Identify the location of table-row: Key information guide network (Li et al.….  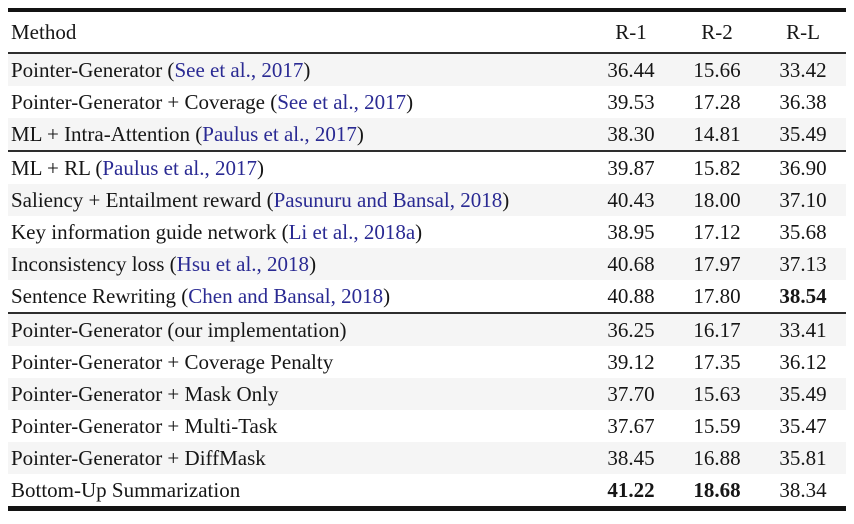
(427, 232).